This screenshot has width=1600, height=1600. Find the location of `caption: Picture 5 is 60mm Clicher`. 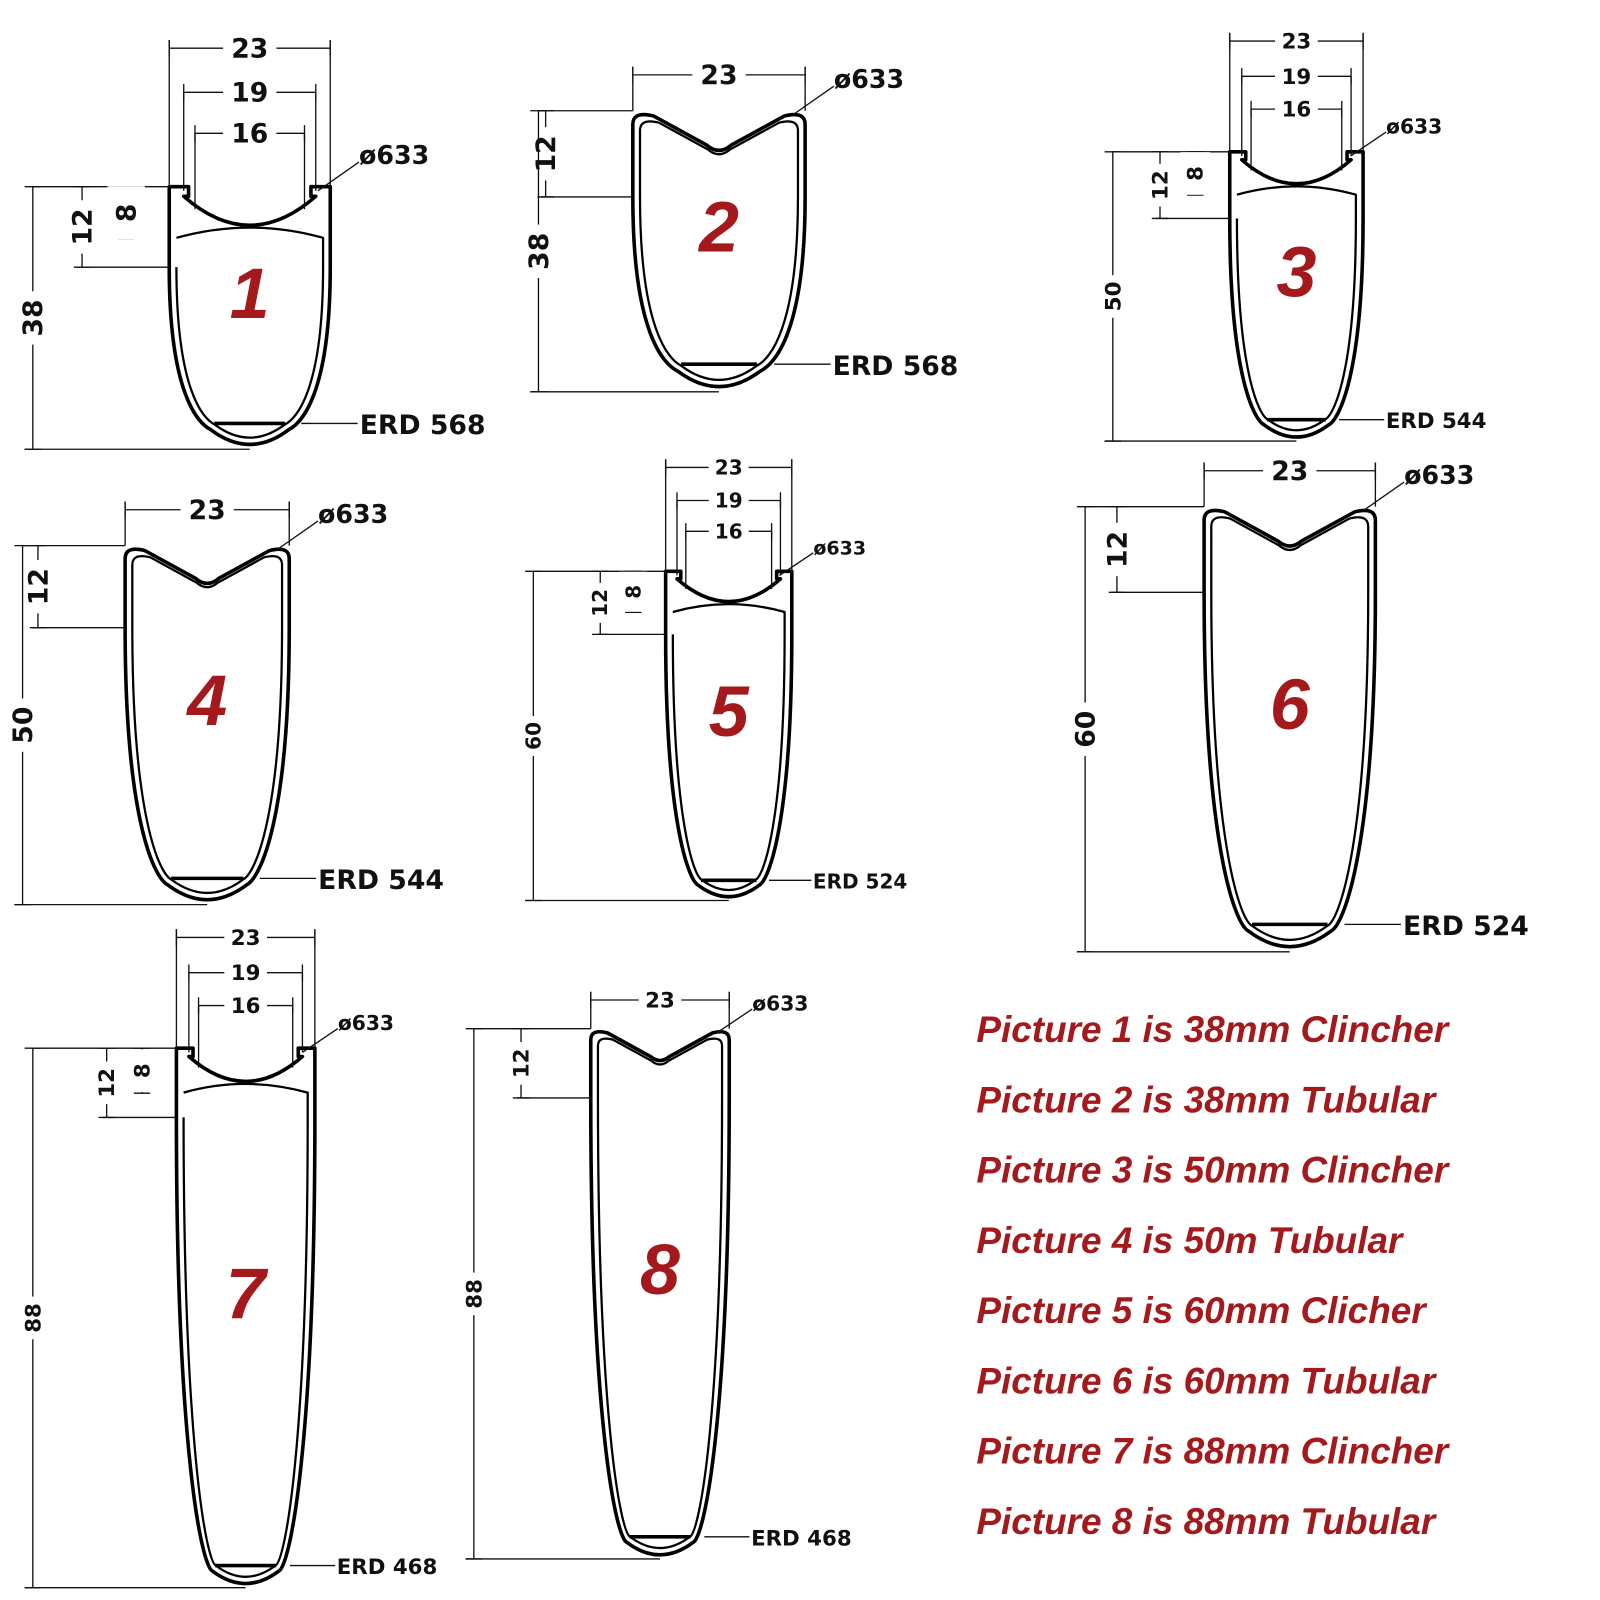

caption: Picture 5 is 60mm Clicher is located at coordinates (1202, 1310).